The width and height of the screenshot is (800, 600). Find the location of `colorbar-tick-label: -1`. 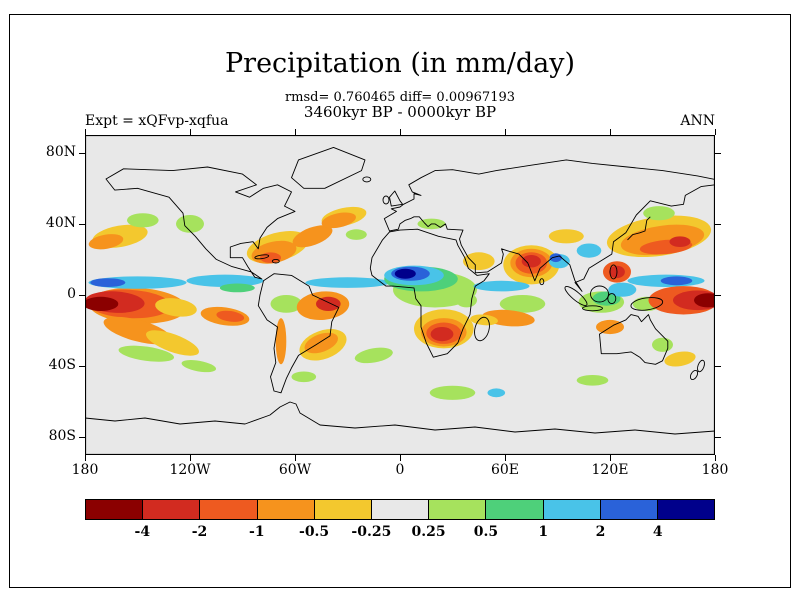

colorbar-tick-label: -1 is located at coordinates (257, 532).